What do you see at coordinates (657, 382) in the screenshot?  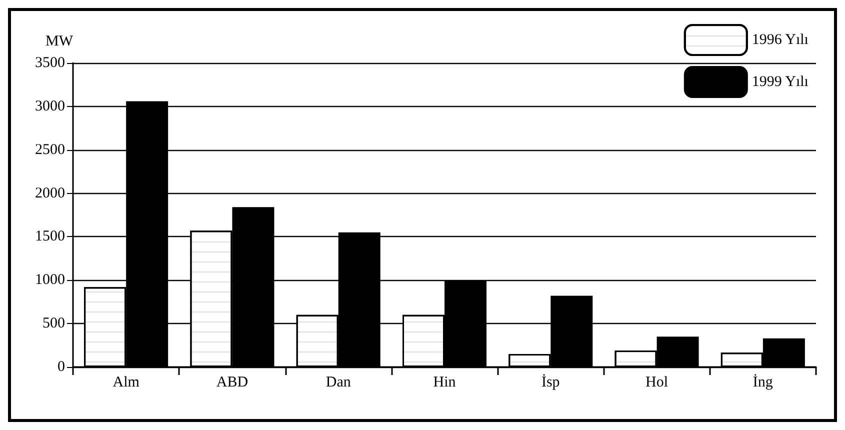 I see `x-tick-label: Hol` at bounding box center [657, 382].